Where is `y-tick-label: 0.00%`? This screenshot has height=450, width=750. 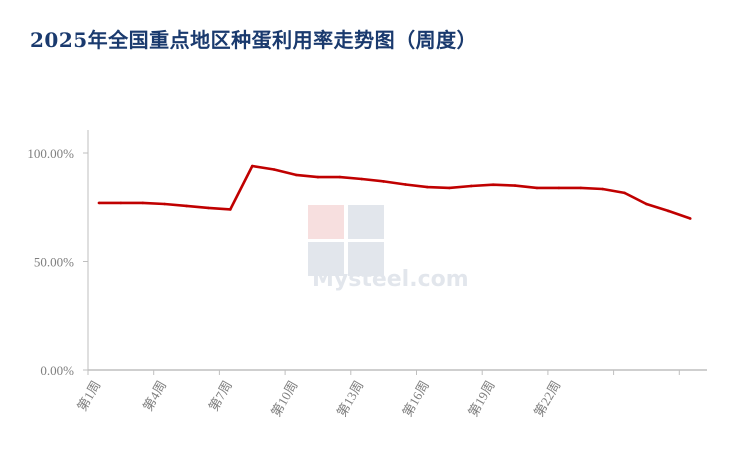 y-tick-label: 0.00% is located at coordinates (57, 370).